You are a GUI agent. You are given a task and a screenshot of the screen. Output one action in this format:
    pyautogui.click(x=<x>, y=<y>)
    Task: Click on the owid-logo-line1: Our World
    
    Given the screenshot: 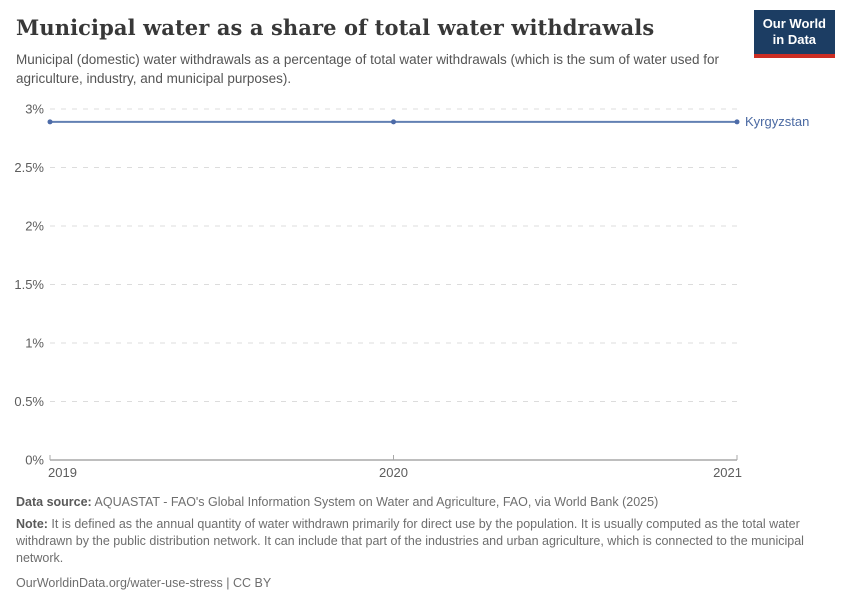 What is the action you would take?
    pyautogui.click(x=794, y=23)
    